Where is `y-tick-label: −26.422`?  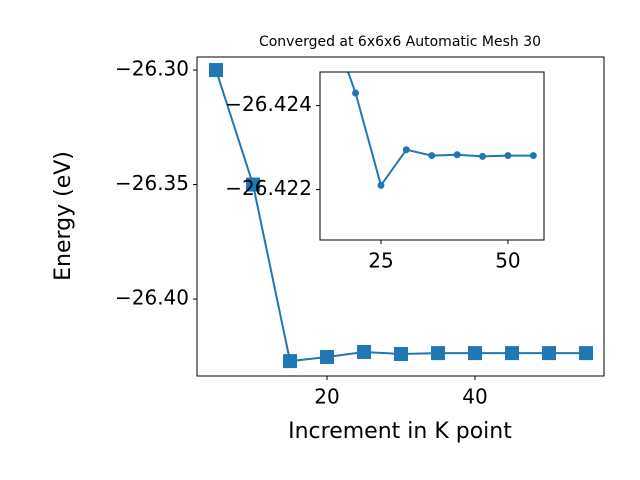 y-tick-label: −26.422 is located at coordinates (268, 188).